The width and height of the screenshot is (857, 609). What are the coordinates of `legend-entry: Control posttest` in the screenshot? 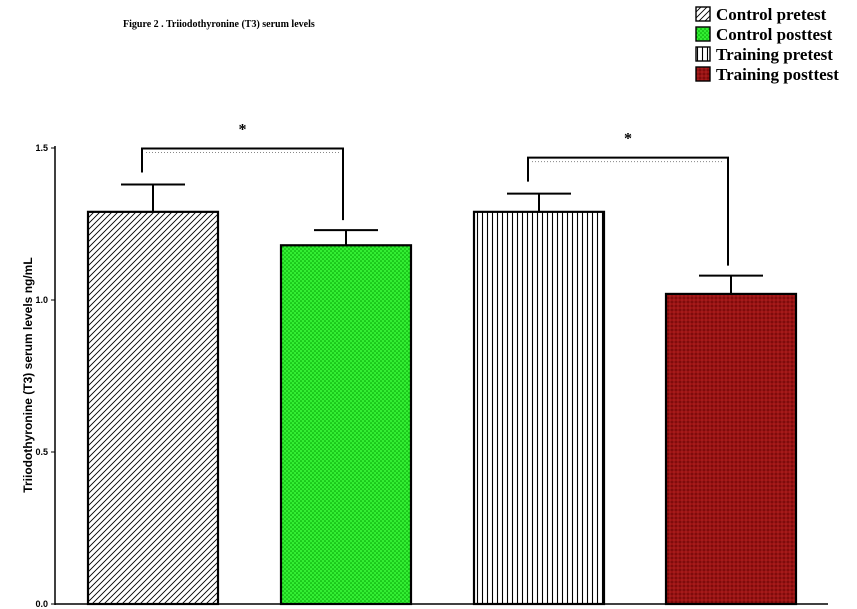 It's located at (774, 34).